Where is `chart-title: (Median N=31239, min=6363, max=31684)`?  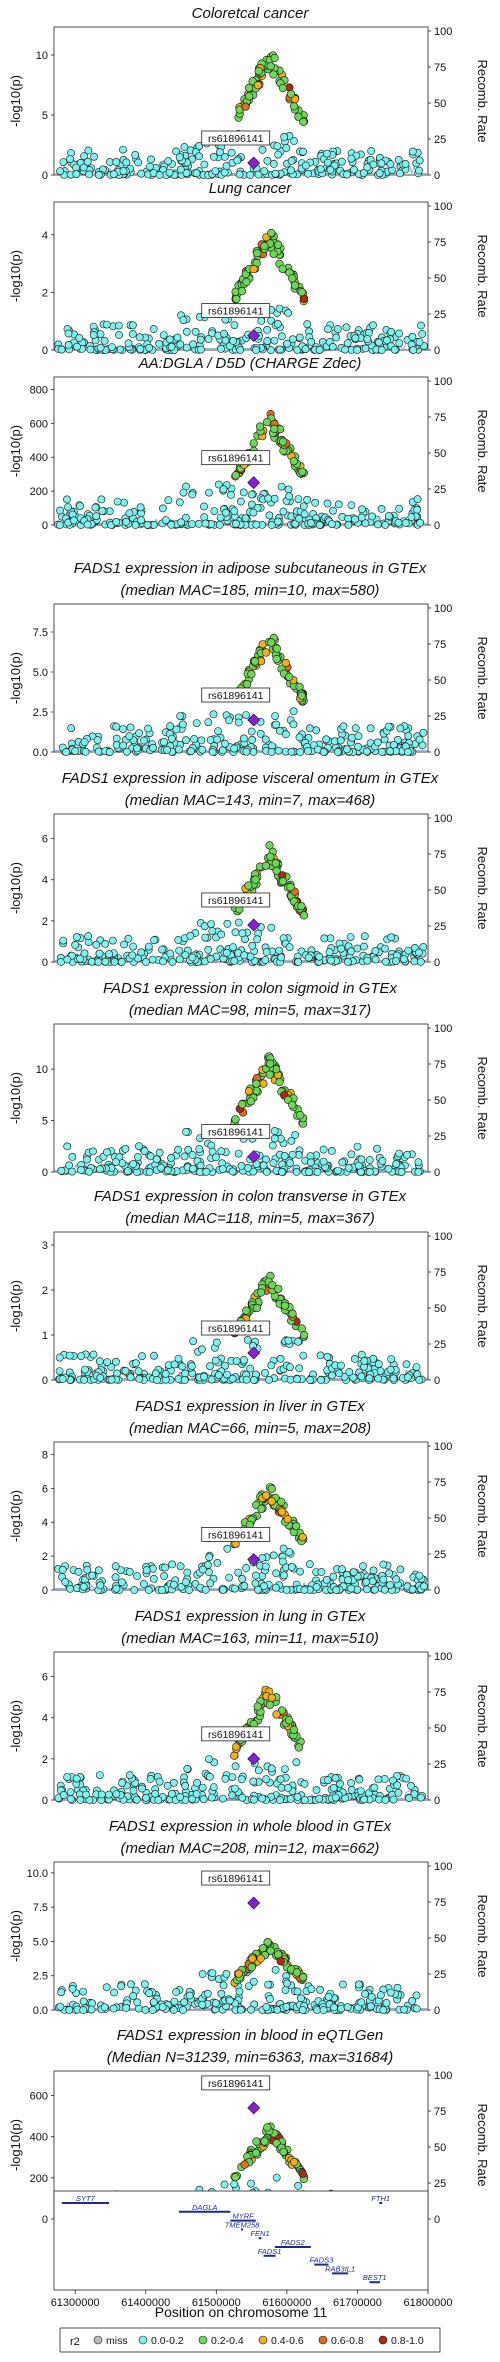
chart-title: (Median N=31239, min=6363, max=31684) is located at coordinates (250, 2057).